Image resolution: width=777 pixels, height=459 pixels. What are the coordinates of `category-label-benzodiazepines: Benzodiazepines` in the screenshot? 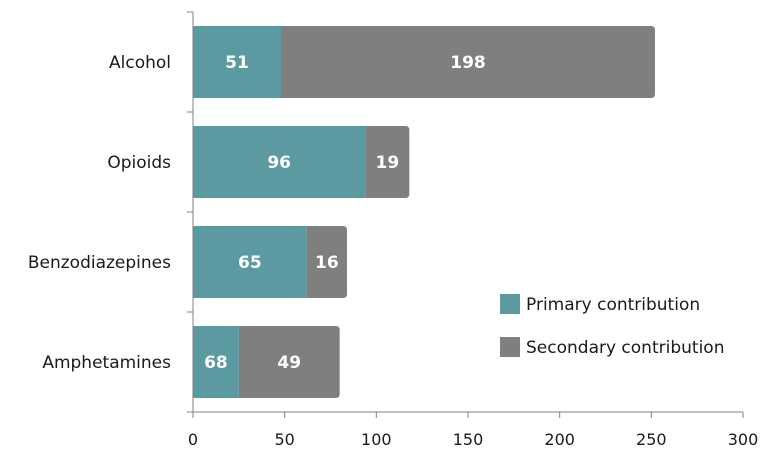 It's located at (99, 263).